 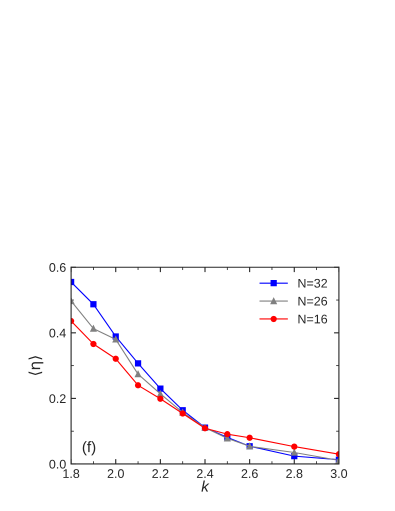 What do you see at coordinates (36, 366) in the screenshot?
I see `y-axis-title: ⟨η⟩` at bounding box center [36, 366].